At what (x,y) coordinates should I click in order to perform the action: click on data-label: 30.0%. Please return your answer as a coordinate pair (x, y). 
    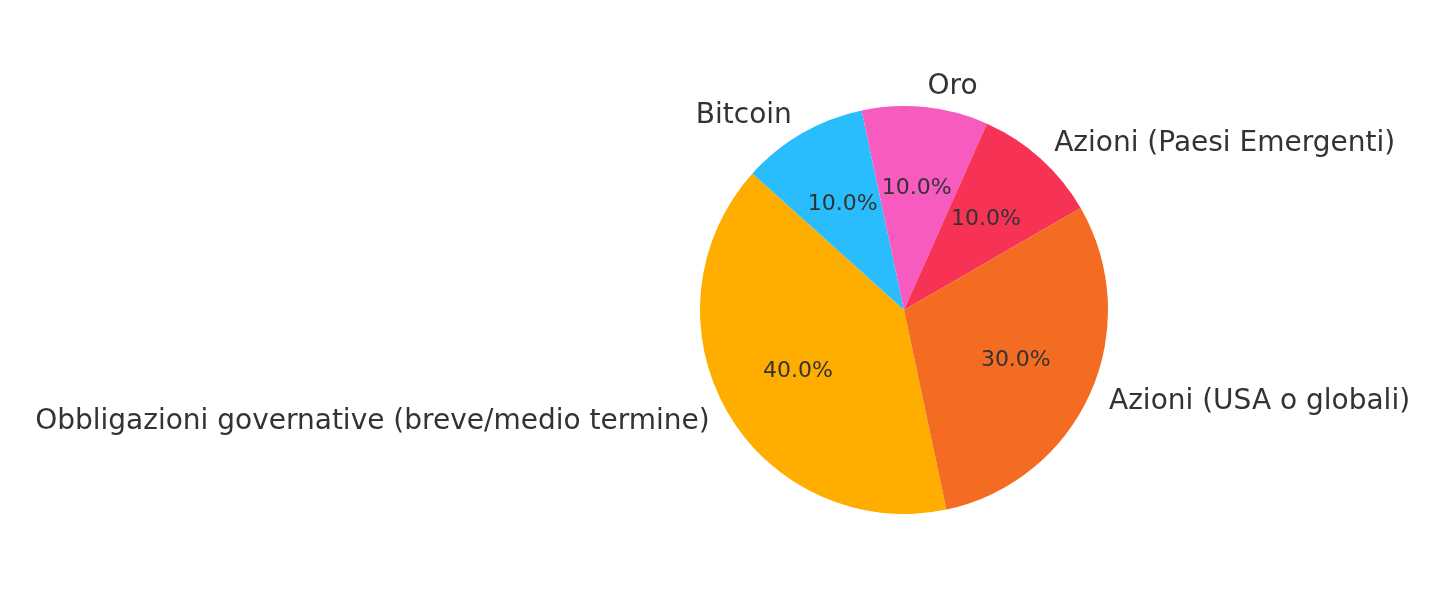
    Looking at the image, I should click on (1015, 358).